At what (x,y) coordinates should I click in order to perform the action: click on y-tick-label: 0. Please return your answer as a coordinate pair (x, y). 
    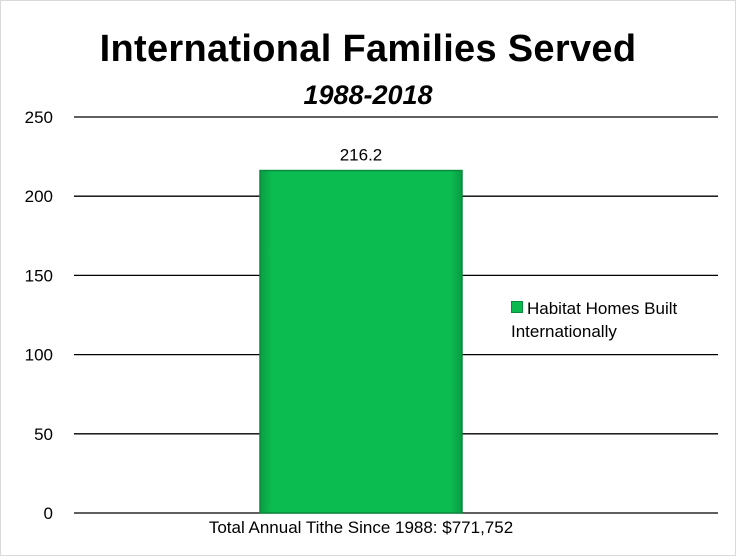
    Looking at the image, I should click on (48, 513).